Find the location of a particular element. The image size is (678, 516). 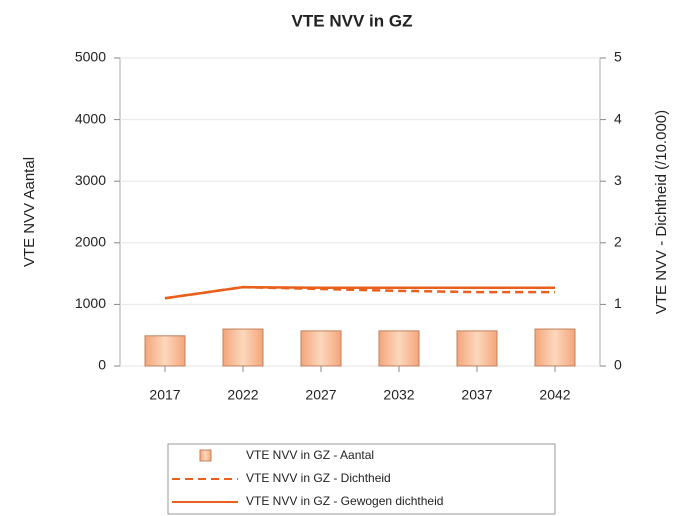

legend-label: VTE NVV in GZ - Aantal is located at coordinates (310, 455).